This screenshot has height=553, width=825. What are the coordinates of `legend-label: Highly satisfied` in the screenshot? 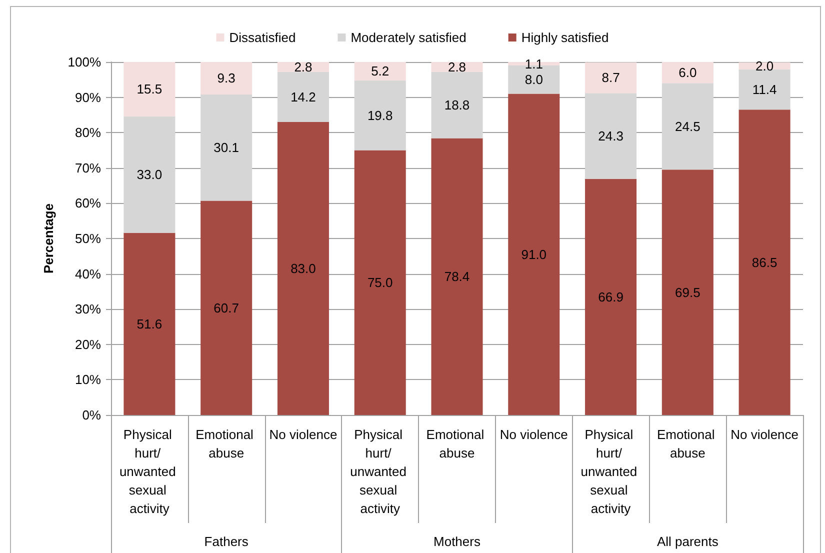 It's located at (565, 37).